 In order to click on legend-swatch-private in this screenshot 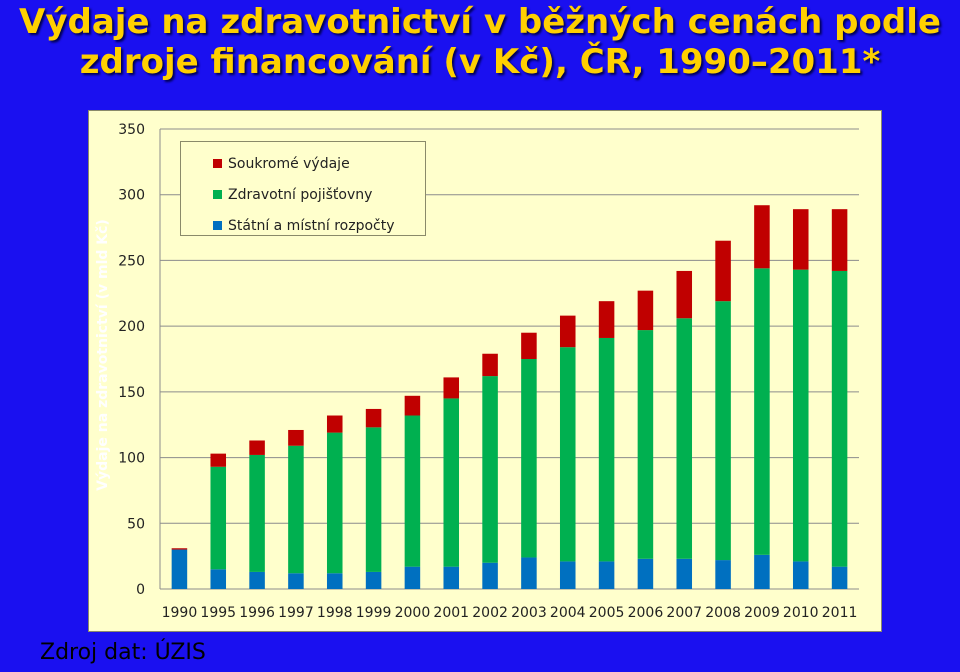, I will do `click(217, 163)`.